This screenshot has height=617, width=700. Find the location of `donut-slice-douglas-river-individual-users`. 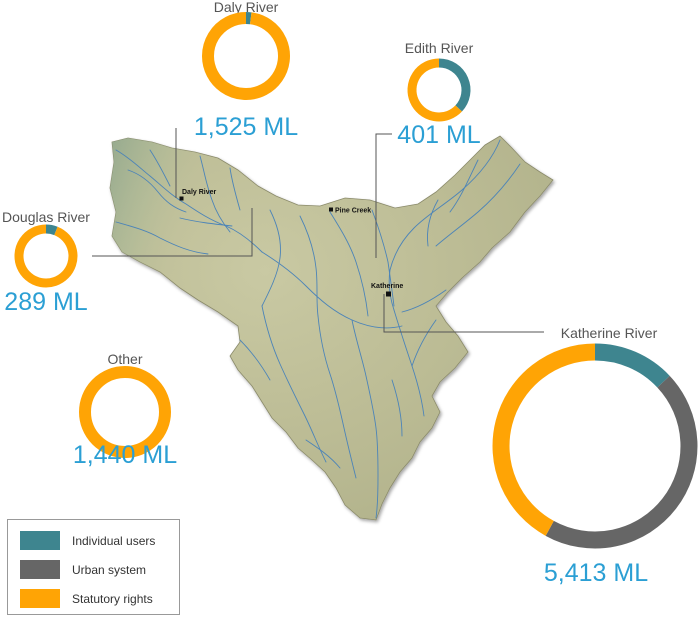

donut-slice-douglas-river-individual-users is located at coordinates (51, 230).